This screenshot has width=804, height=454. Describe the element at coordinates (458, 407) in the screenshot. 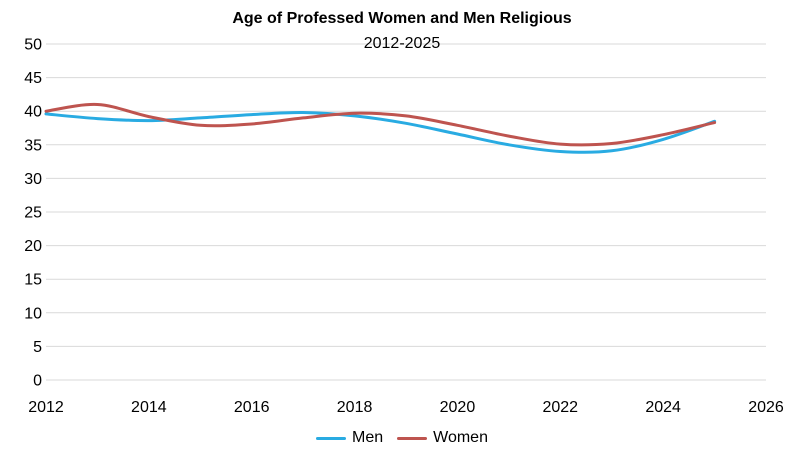

I see `x-axis-tick-label: 2020` at that location.